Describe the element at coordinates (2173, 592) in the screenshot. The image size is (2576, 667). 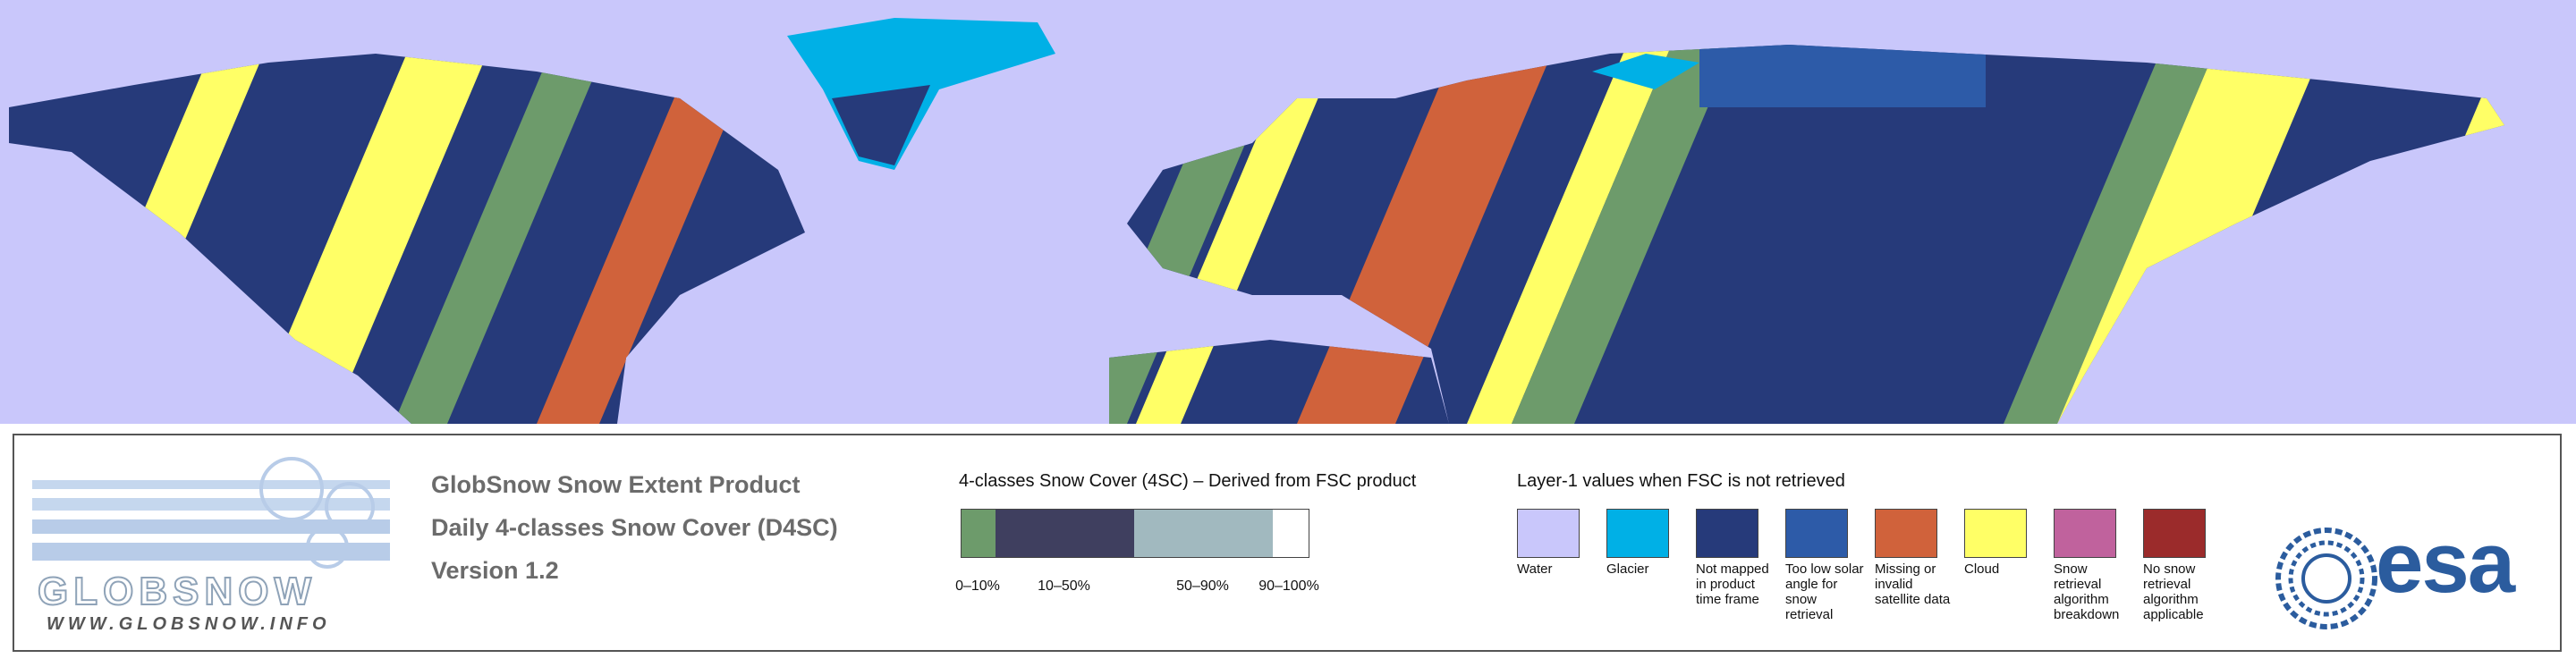
I see `layer1-label: No snow retrieval algorithm applicable` at that location.